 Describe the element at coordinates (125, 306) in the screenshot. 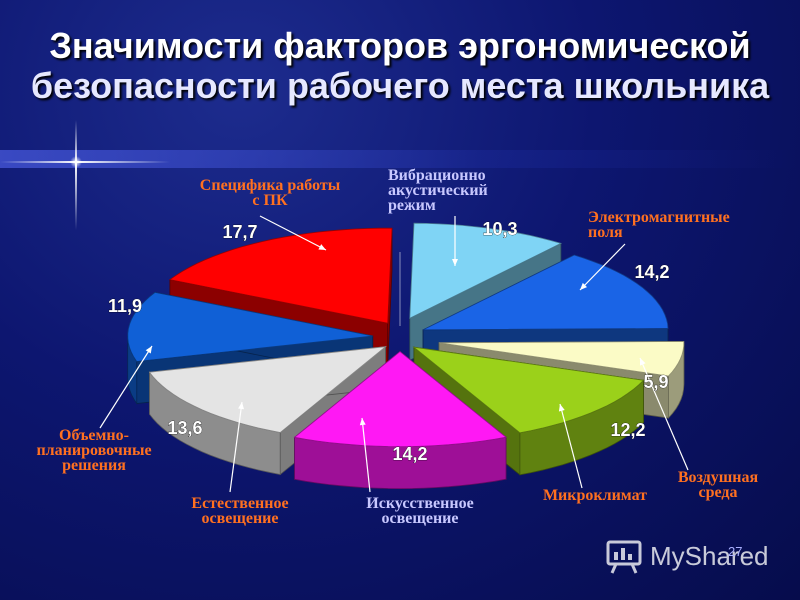

I see `value-label: 11,9` at that location.